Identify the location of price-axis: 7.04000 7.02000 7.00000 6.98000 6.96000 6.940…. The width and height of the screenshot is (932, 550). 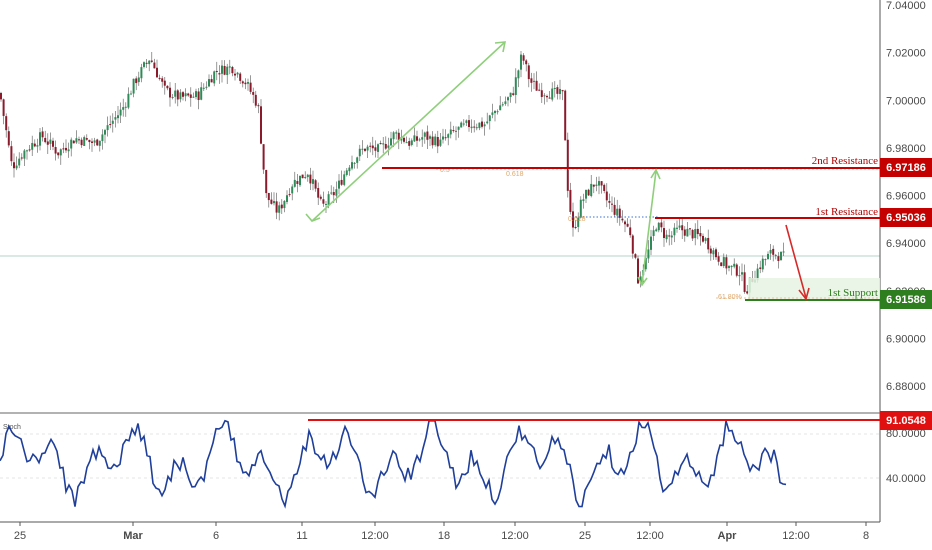
(902, 261).